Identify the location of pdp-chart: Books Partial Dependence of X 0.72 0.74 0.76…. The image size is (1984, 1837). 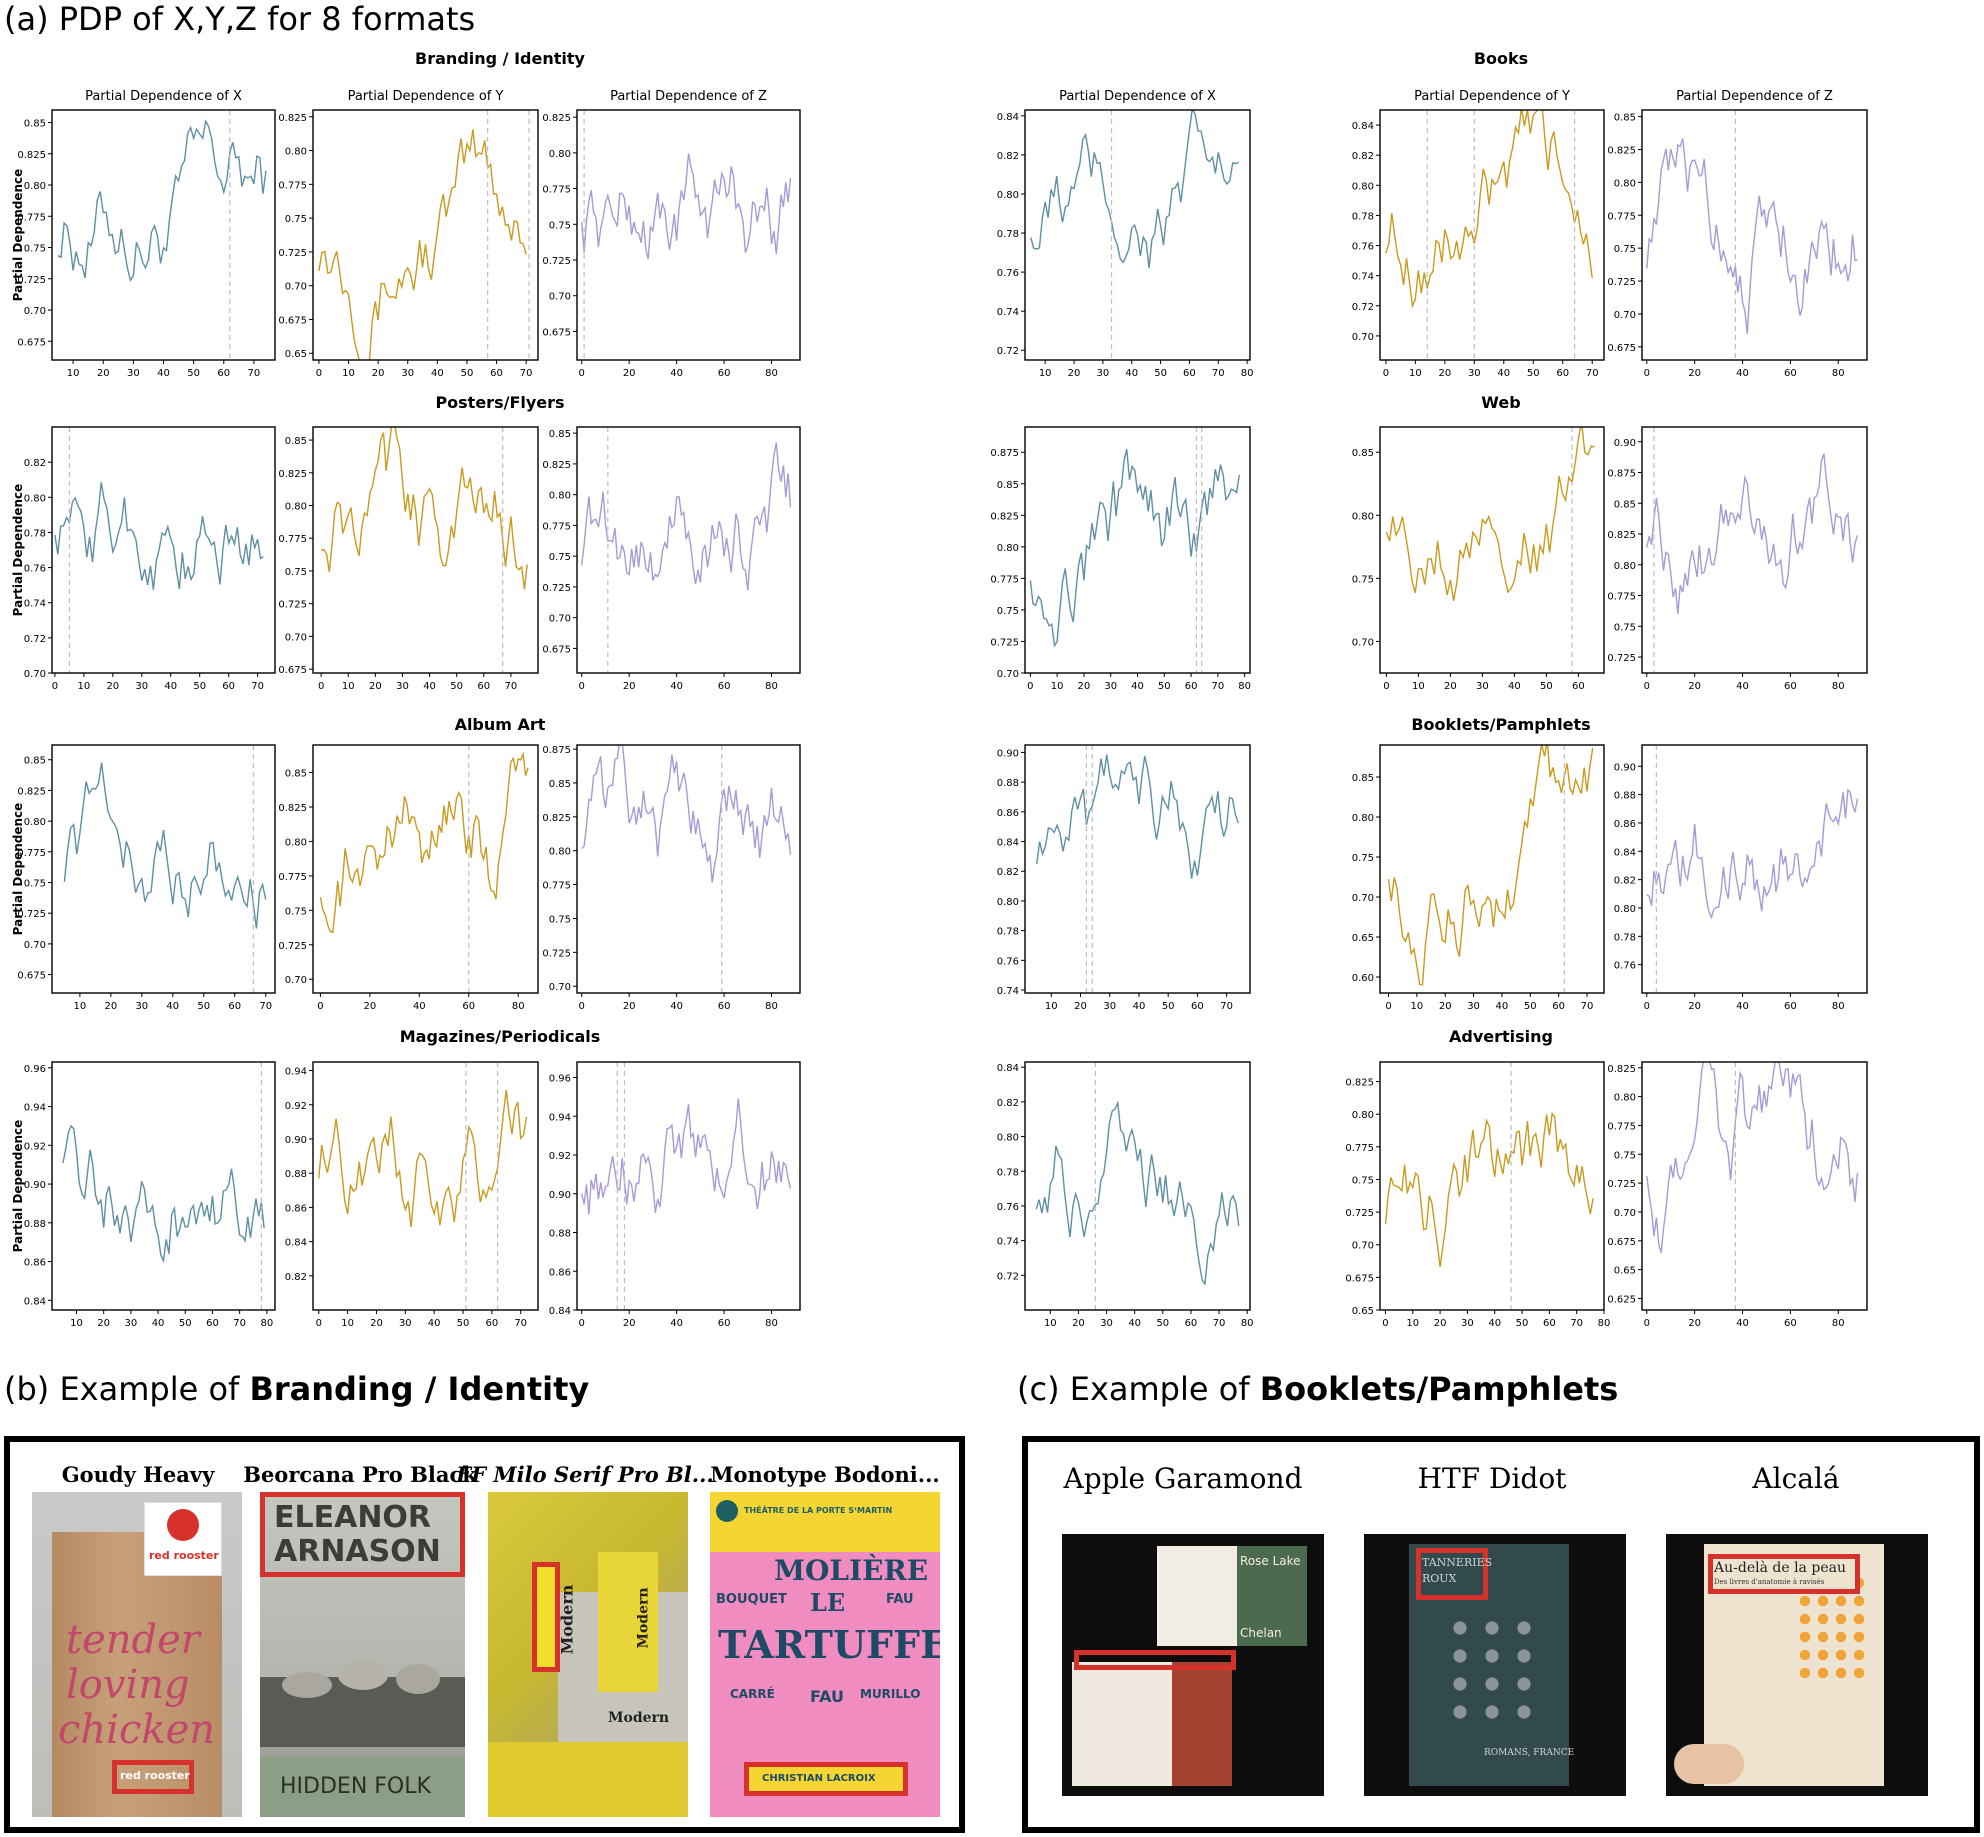
(1262, 214).